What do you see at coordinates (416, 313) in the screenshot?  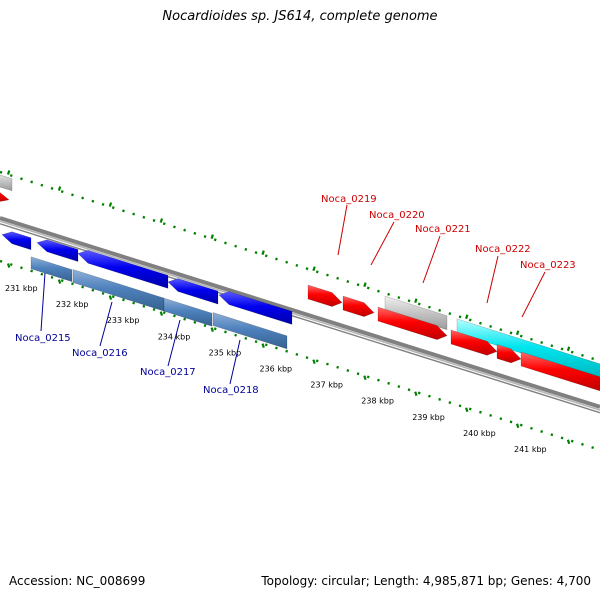 I see `other-feature-block` at bounding box center [416, 313].